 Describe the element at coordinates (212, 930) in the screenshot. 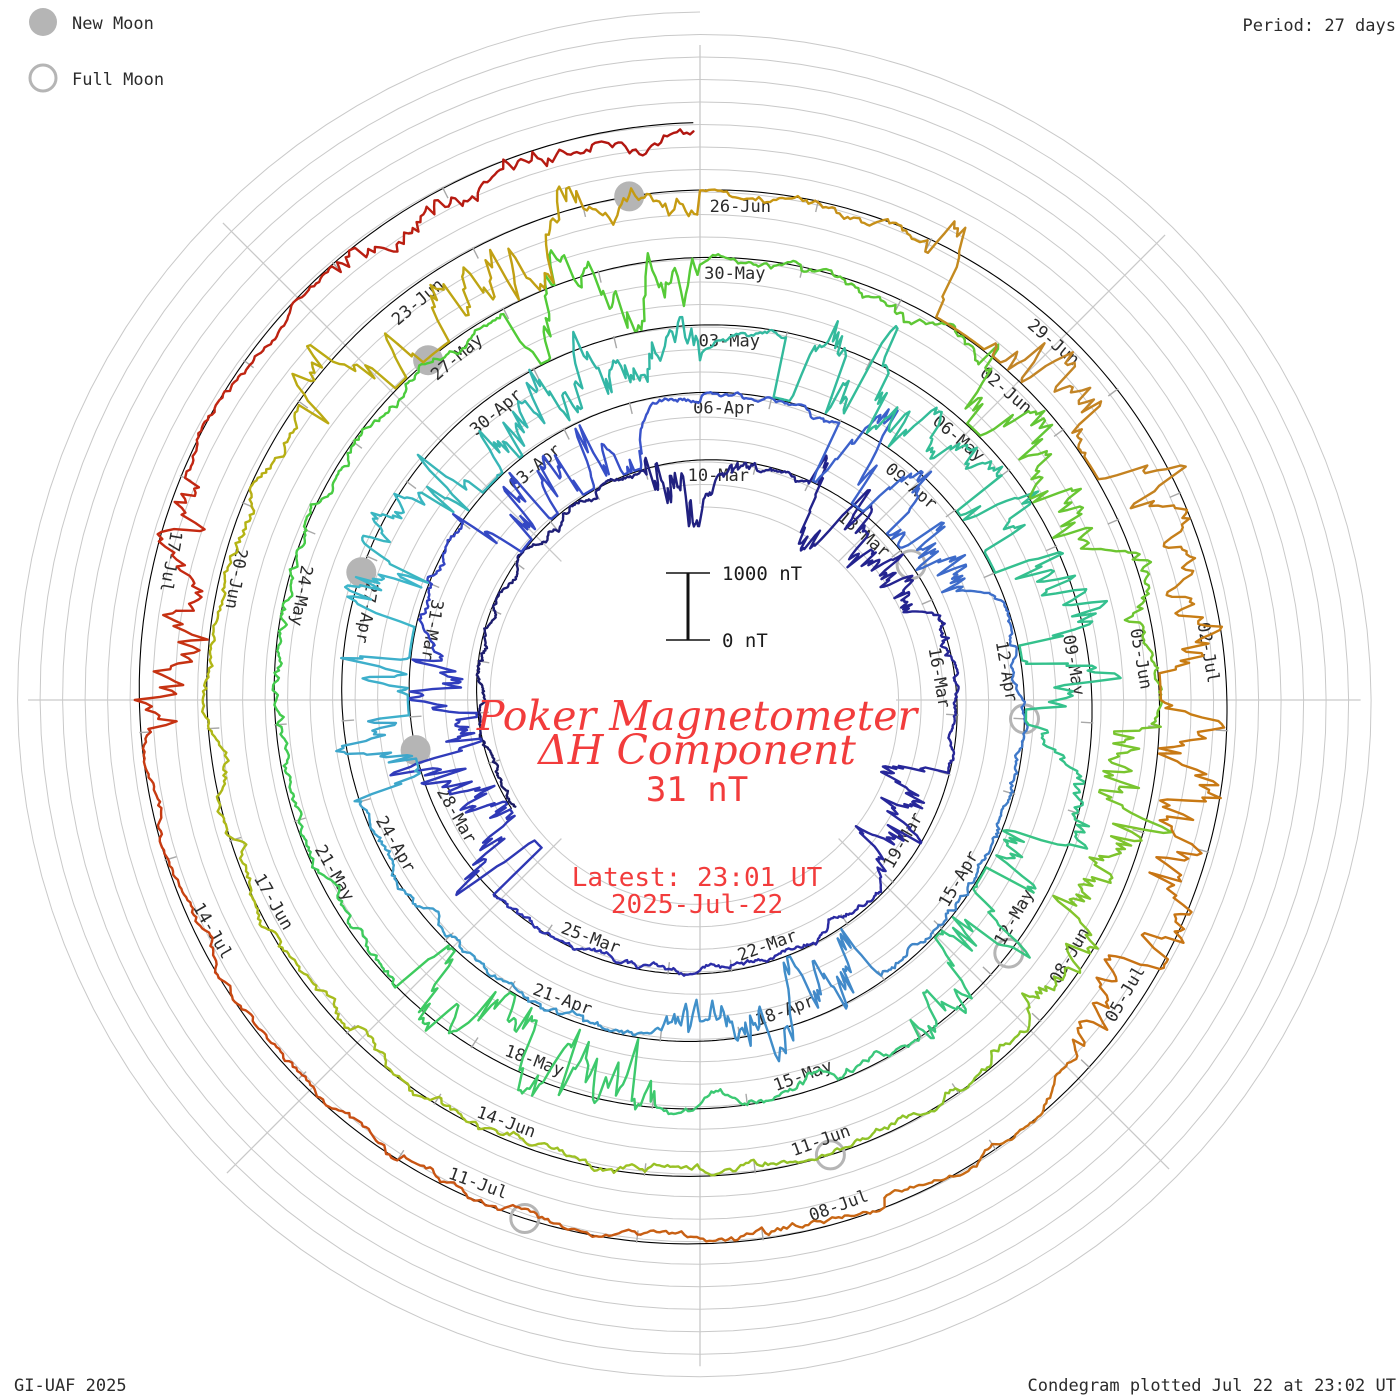

I see `date-label: 14-Jul` at that location.